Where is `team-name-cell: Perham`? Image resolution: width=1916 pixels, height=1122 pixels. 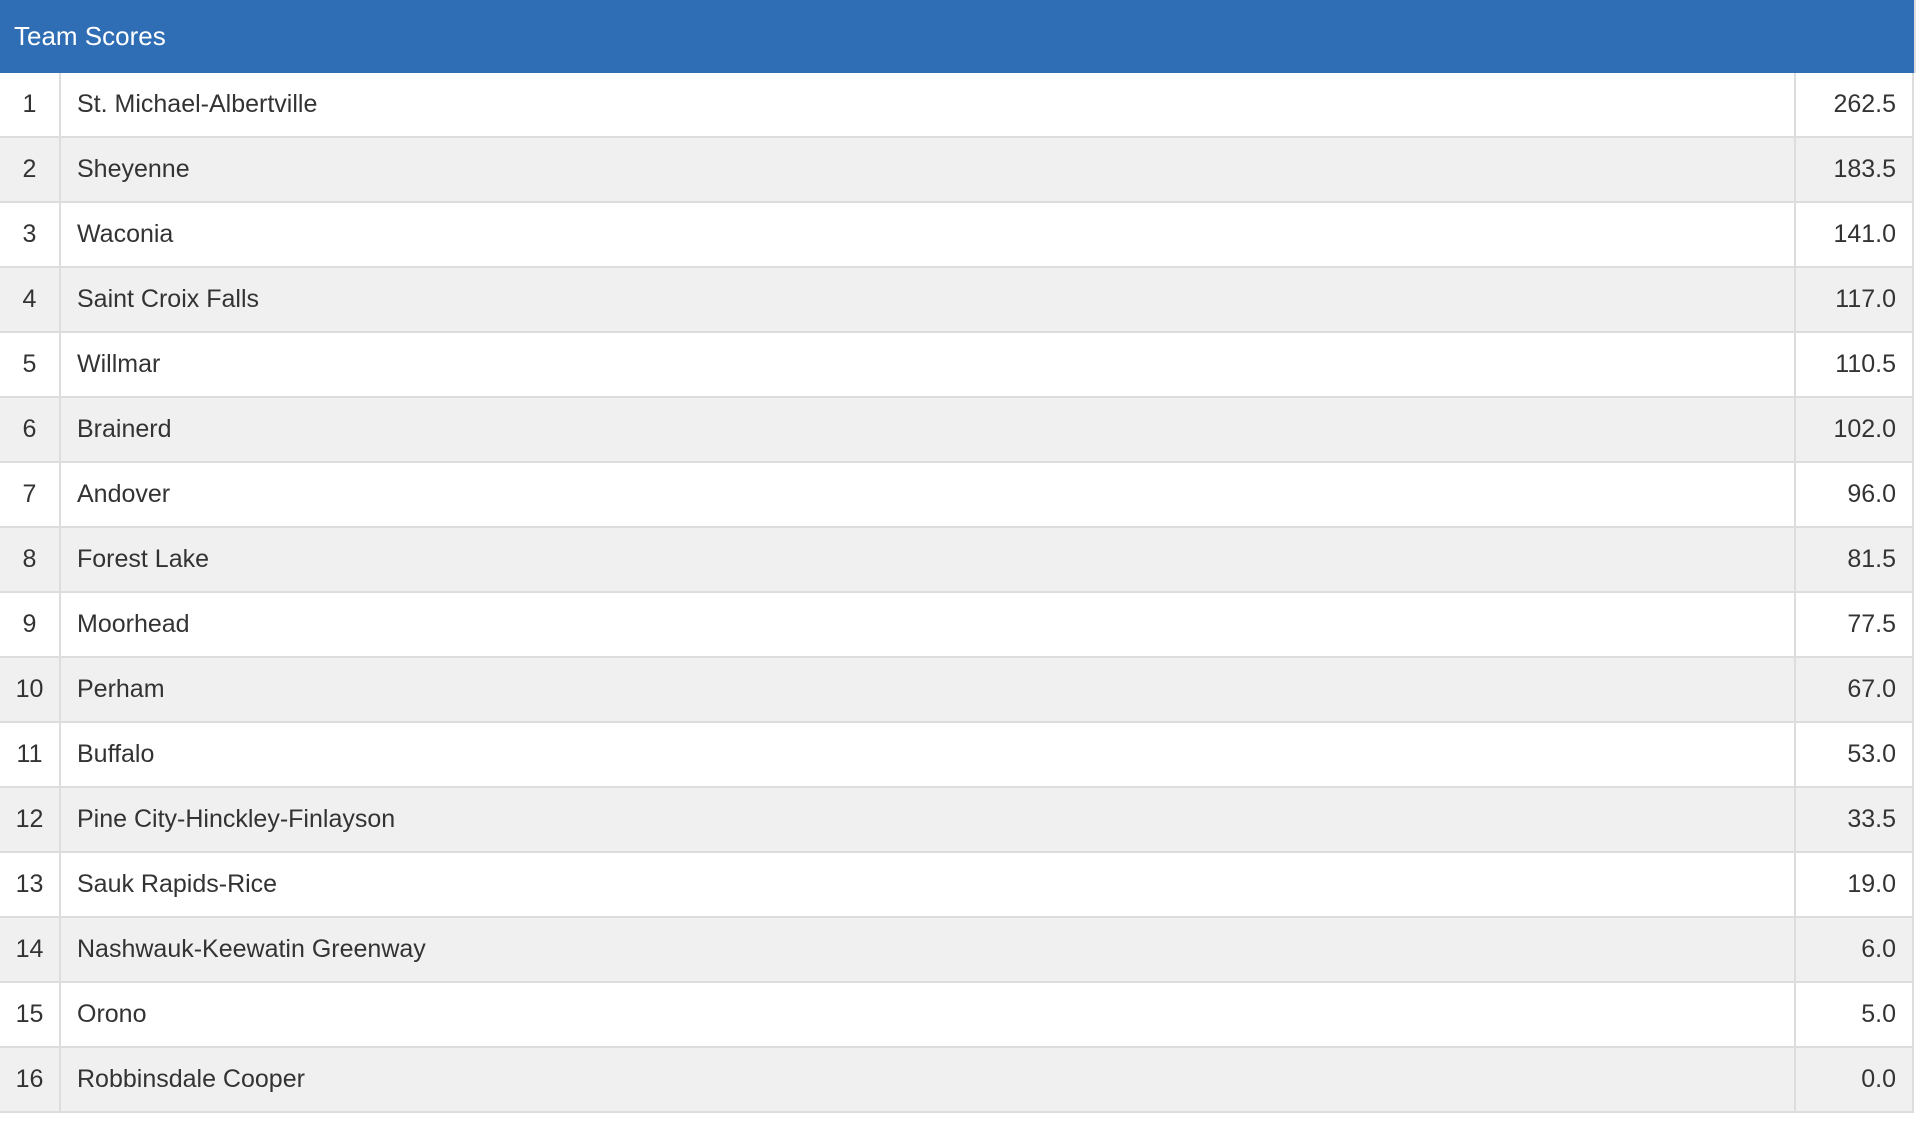
team-name-cell: Perham is located at coordinates (928, 690).